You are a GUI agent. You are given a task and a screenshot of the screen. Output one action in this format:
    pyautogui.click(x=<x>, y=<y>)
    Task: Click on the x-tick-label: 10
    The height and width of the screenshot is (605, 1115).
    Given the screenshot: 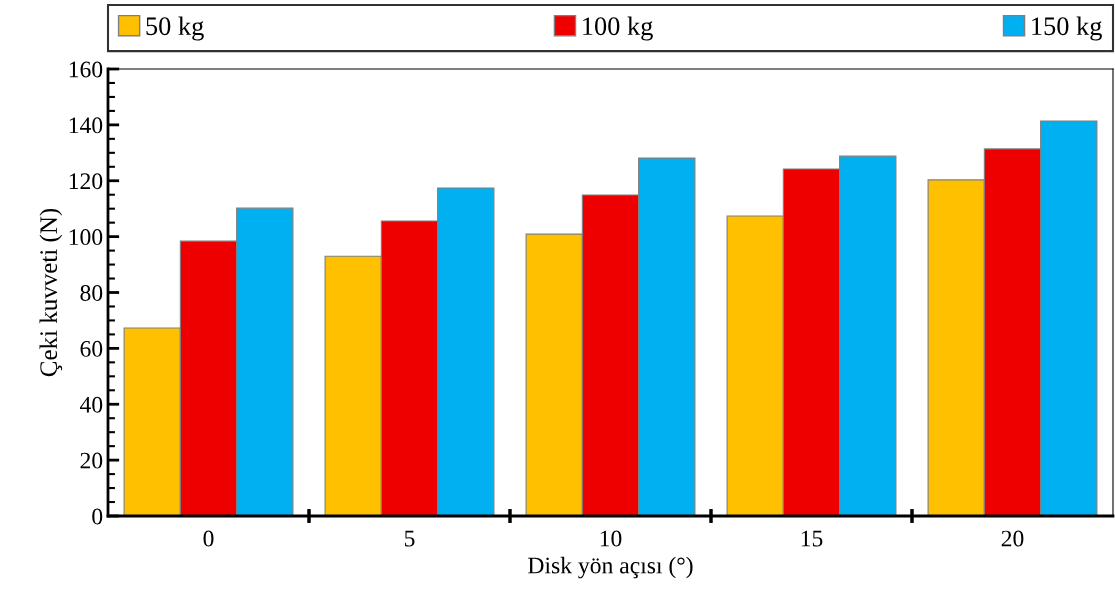 What is the action you would take?
    pyautogui.click(x=611, y=538)
    